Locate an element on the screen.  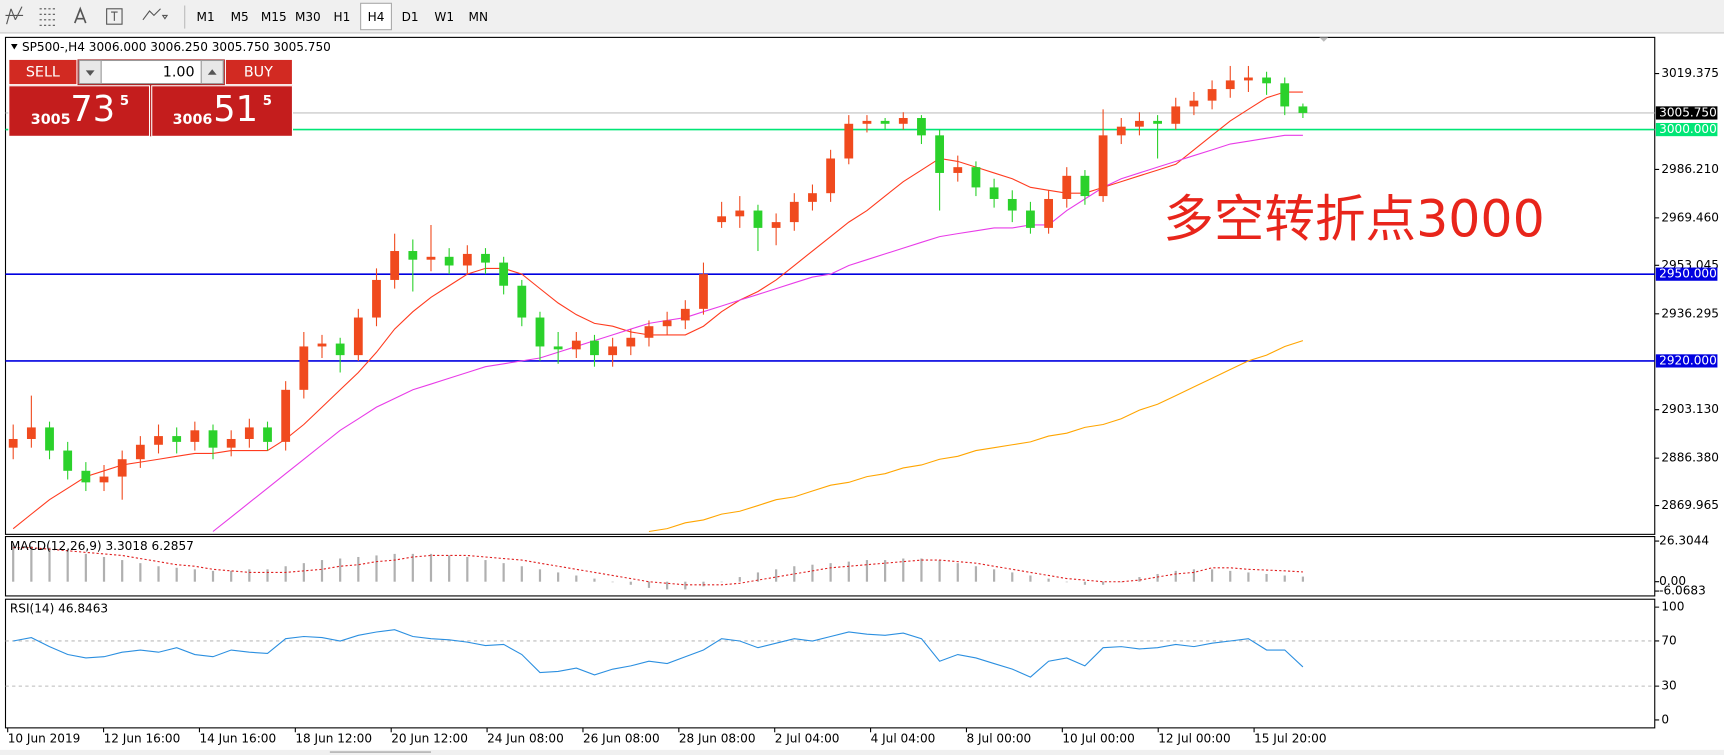
macd-signal is located at coordinates (658, 566).